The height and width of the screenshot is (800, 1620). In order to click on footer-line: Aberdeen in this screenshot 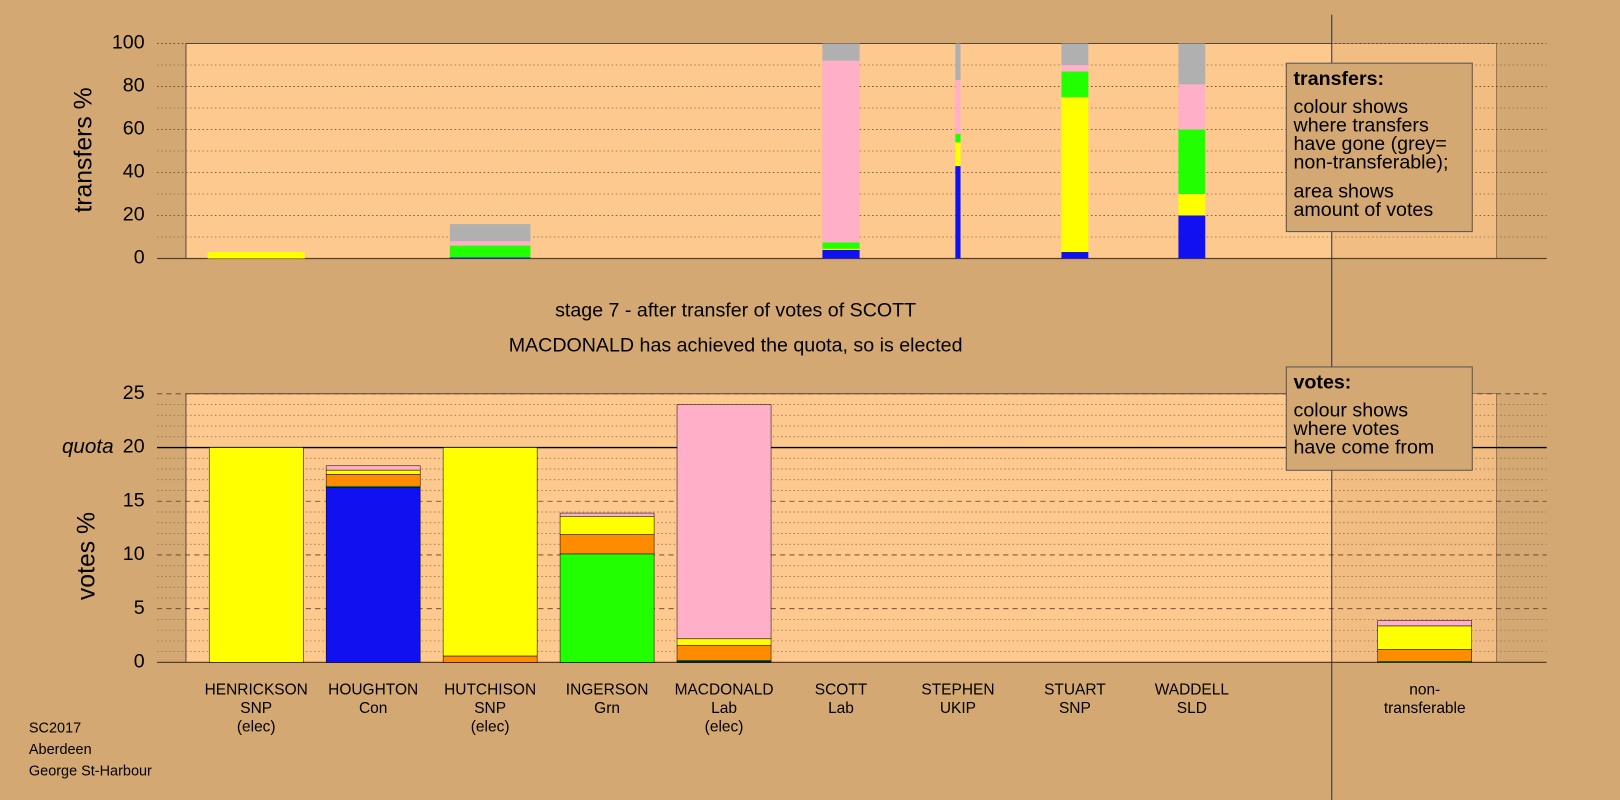, I will do `click(60, 750)`.